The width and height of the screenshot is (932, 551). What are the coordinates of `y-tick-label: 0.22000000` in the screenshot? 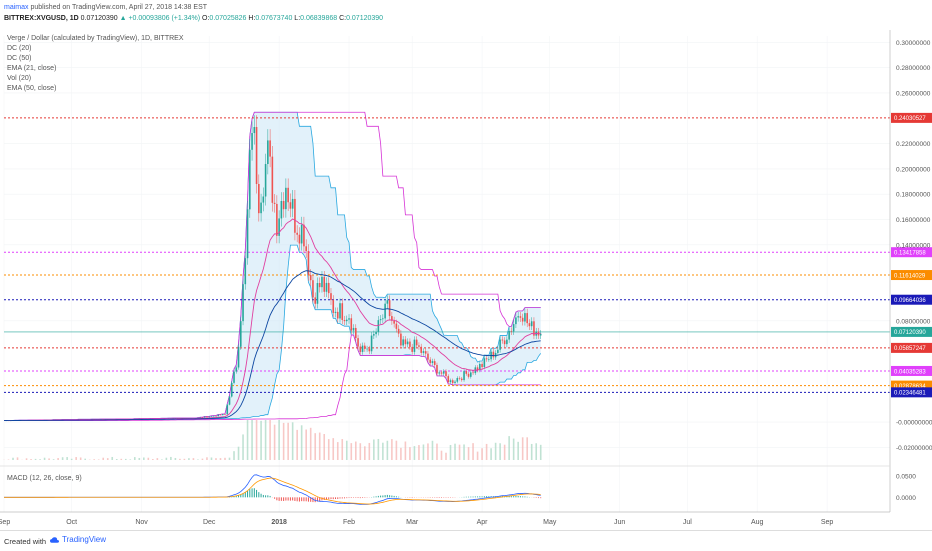 It's located at (913, 144).